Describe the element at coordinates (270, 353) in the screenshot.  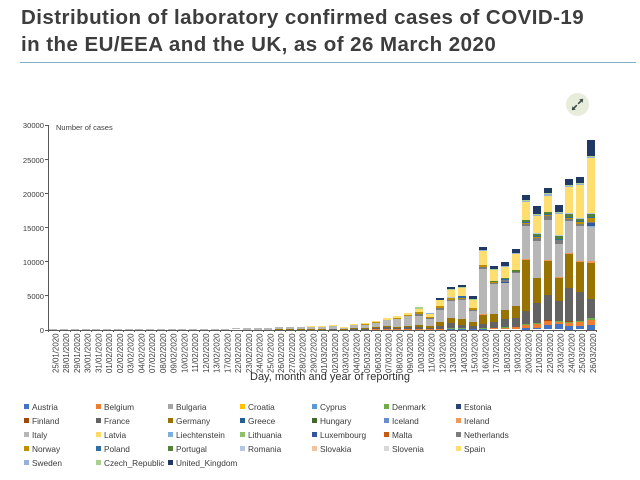
I see `svg-text: 25/02/2020` at that location.